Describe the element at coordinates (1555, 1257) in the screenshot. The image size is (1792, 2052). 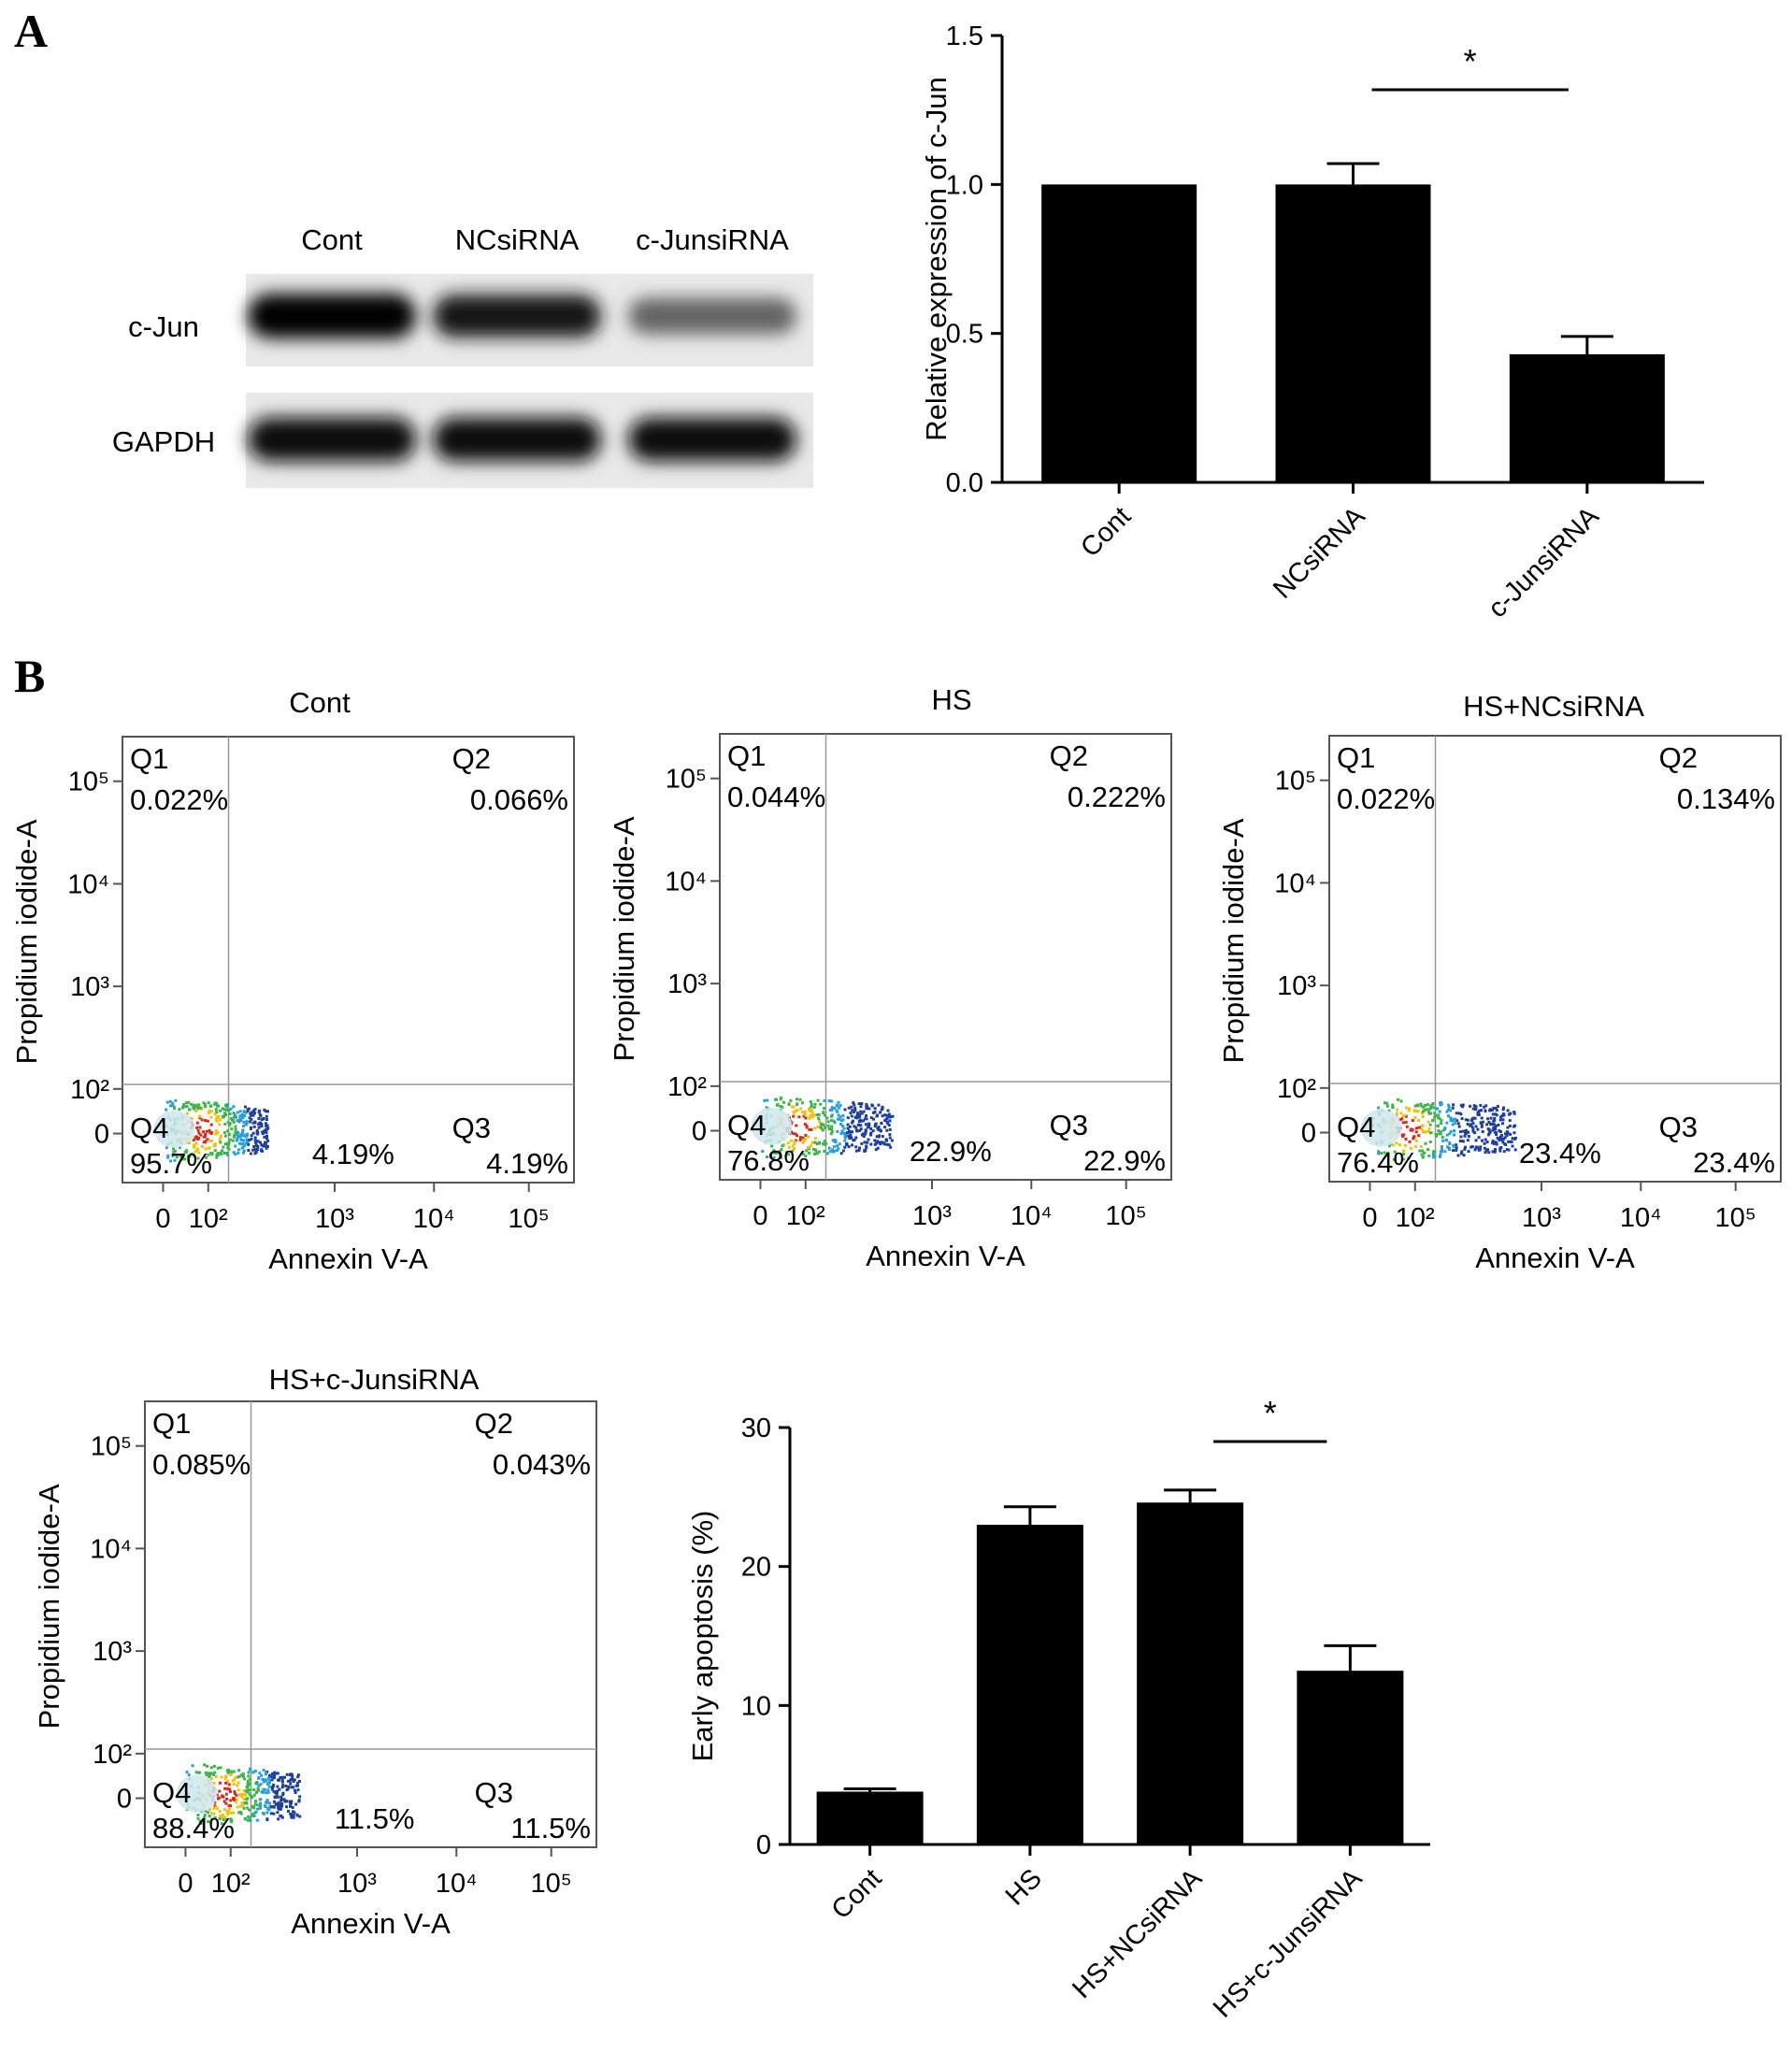
I see `flow-x-axis-label: Annexin V-A` at that location.